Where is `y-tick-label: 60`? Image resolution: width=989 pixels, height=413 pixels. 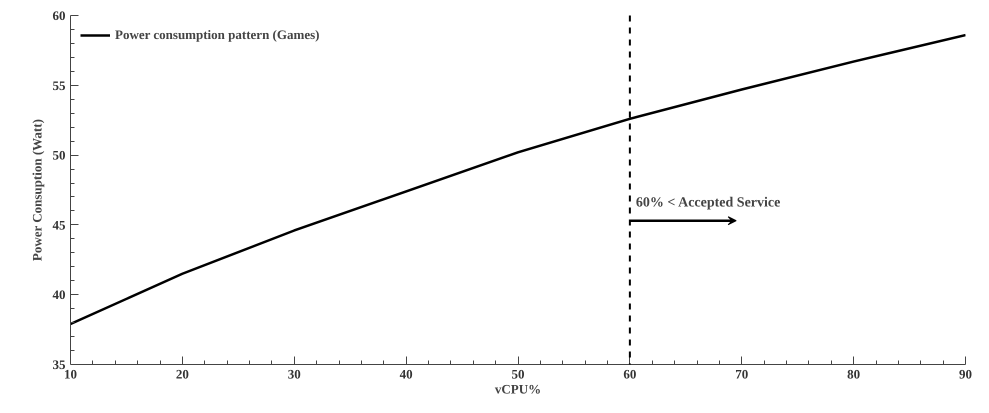 y-tick-label: 60 is located at coordinates (59, 15).